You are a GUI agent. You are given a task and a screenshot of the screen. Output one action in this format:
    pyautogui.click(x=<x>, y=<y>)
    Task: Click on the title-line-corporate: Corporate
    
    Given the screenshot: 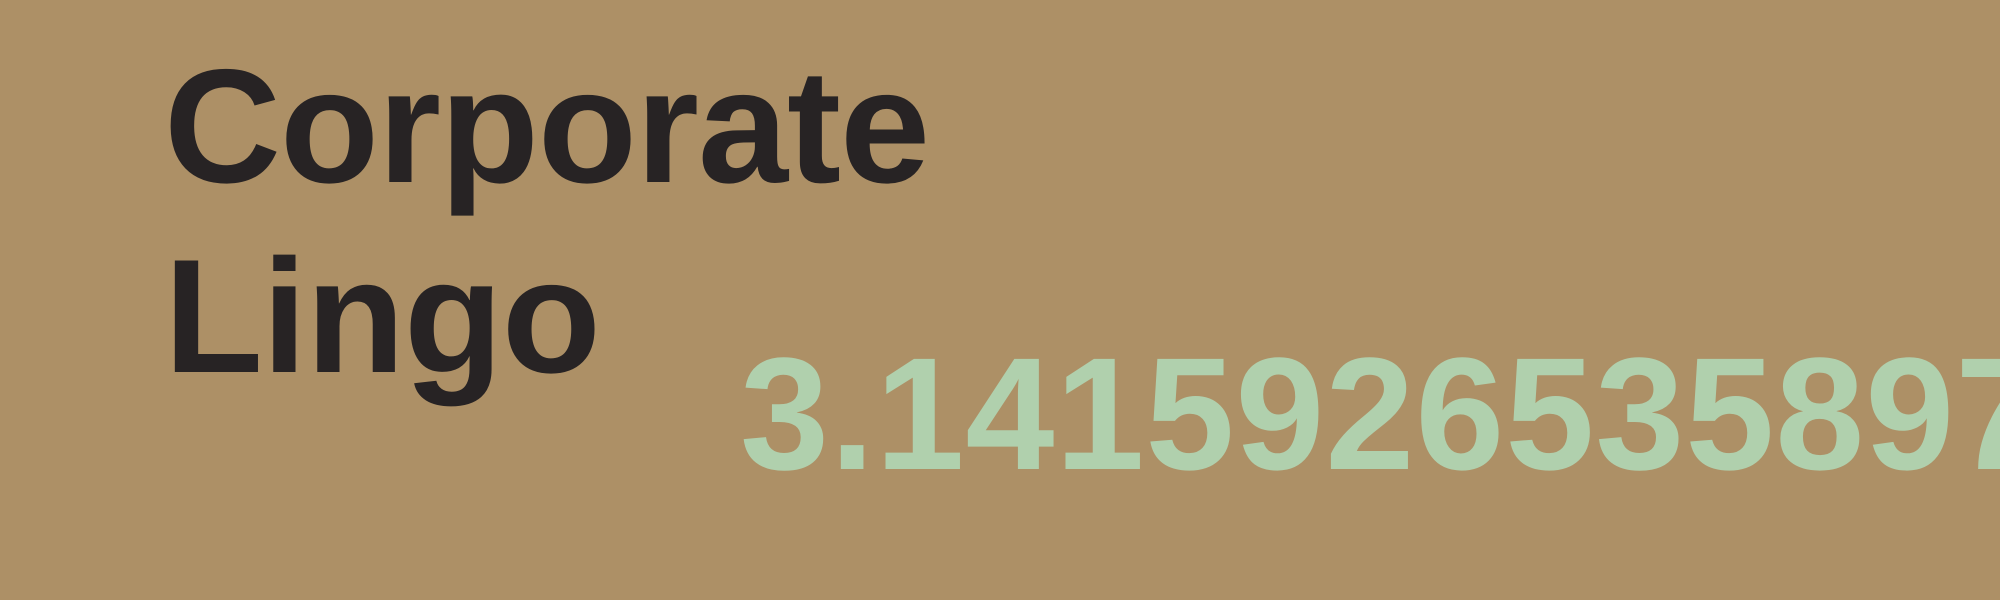 What is the action you would take?
    pyautogui.click(x=547, y=126)
    